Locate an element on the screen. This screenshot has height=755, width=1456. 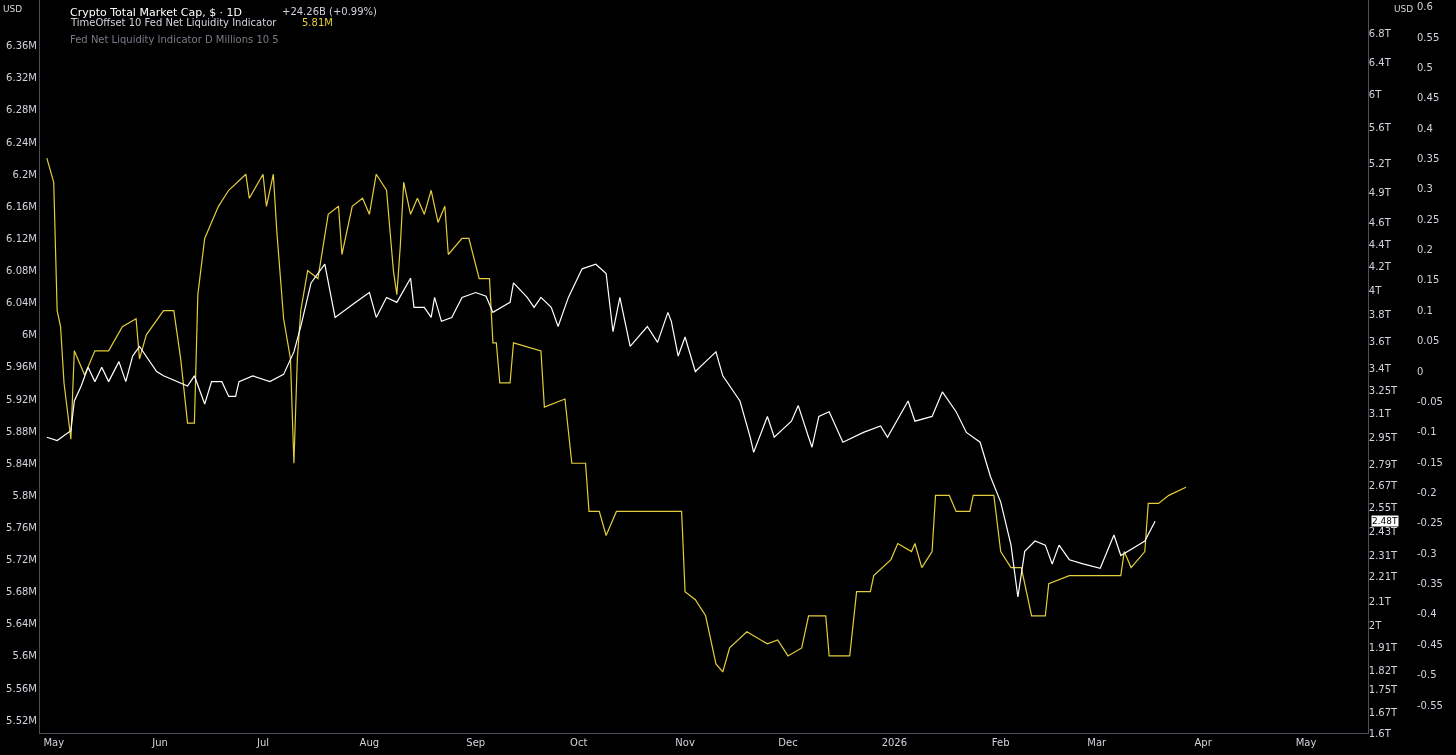
y-tick-label: 5.84M is located at coordinates (21, 463).